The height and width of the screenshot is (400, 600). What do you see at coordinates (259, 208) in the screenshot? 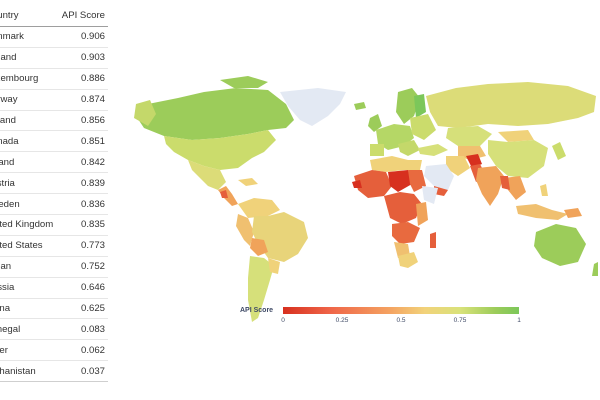
I see `region-colombia-venezuela` at bounding box center [259, 208].